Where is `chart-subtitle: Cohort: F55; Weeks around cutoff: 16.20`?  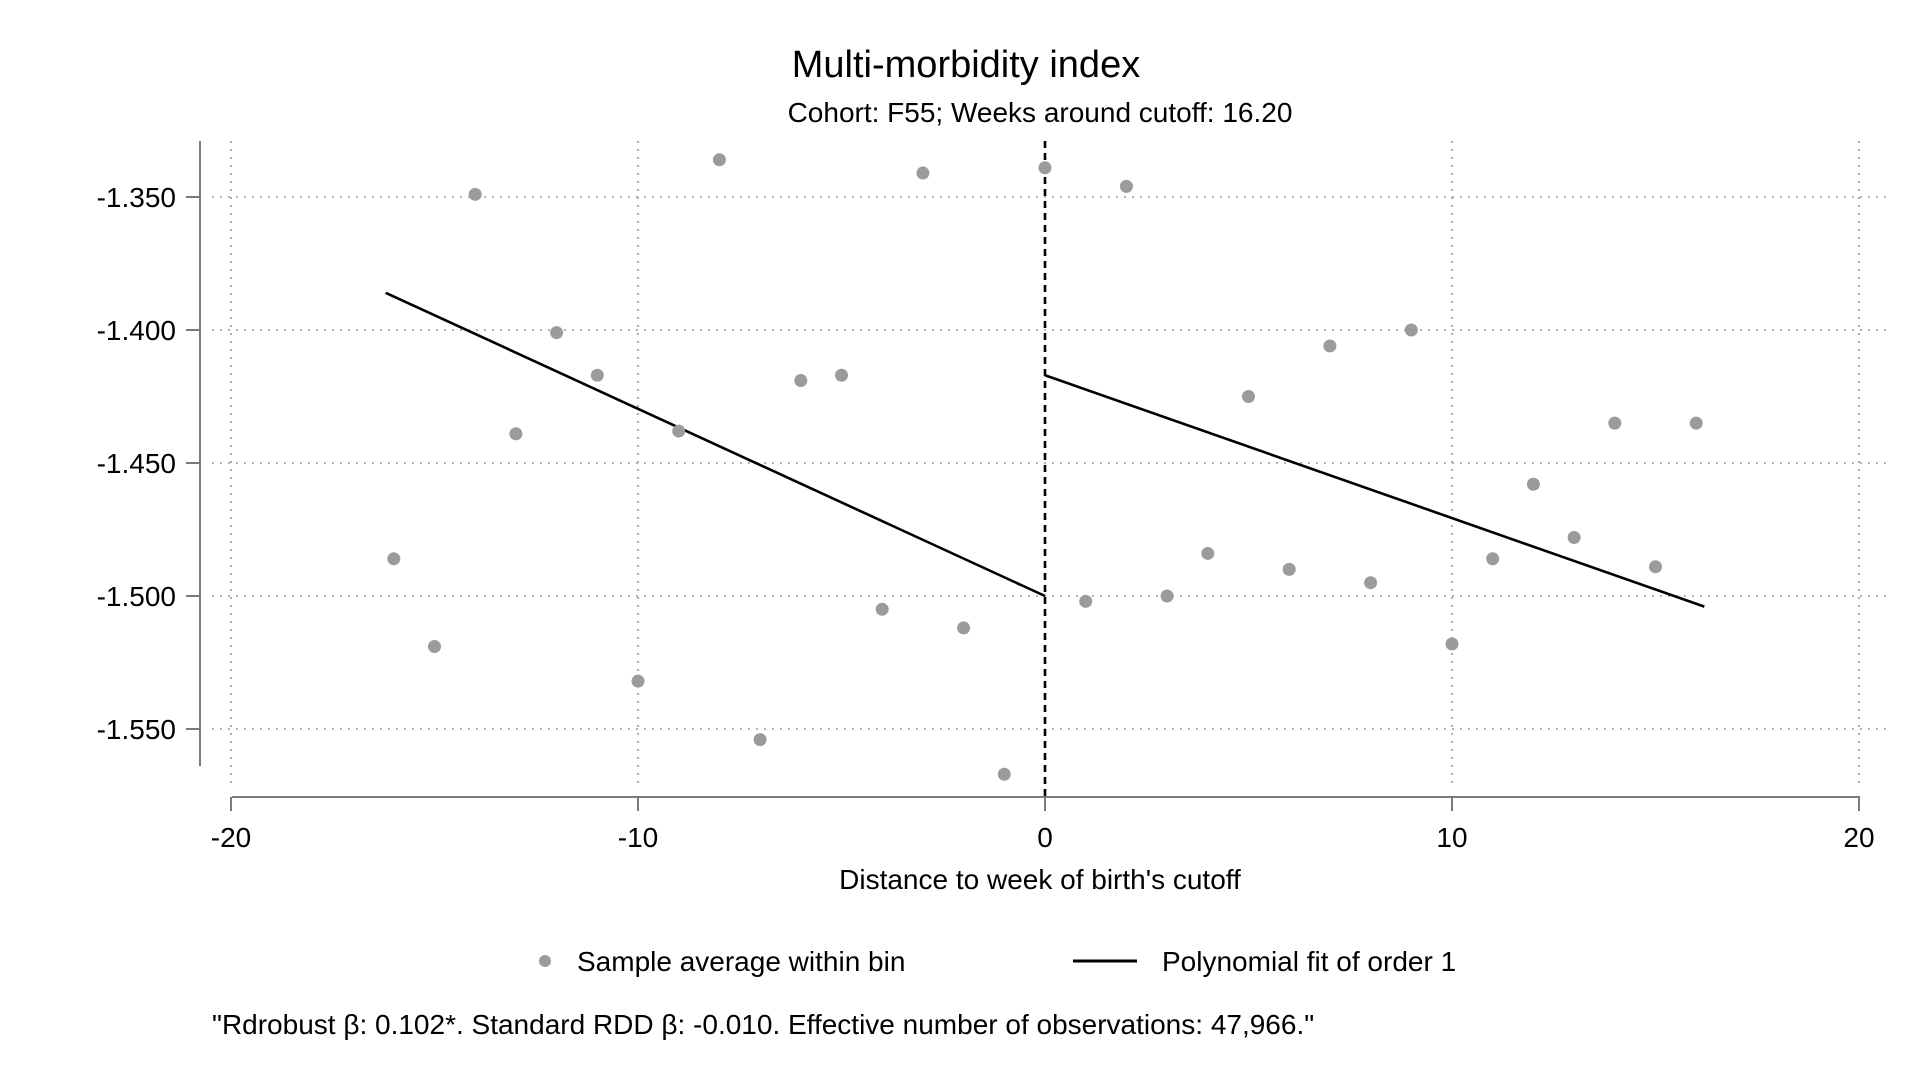
chart-subtitle: Cohort: F55; Weeks around cutoff: 16.20 is located at coordinates (1040, 112).